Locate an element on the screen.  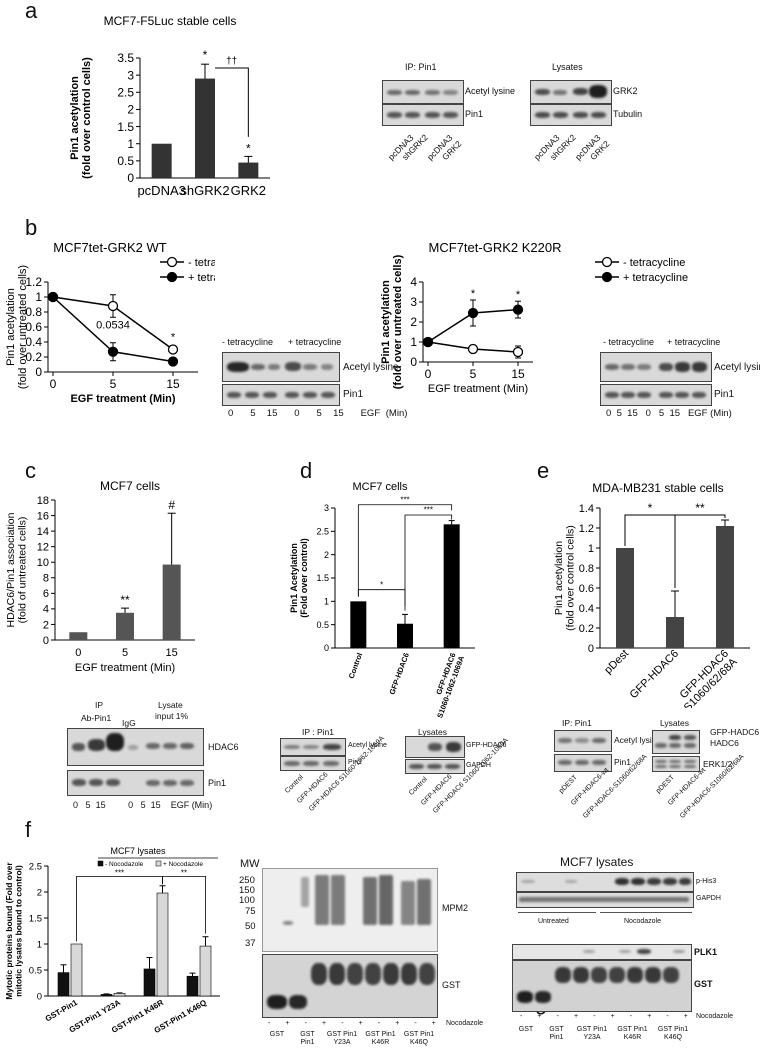
b-wt-x-tick-label: 15 is located at coordinates (173, 384).